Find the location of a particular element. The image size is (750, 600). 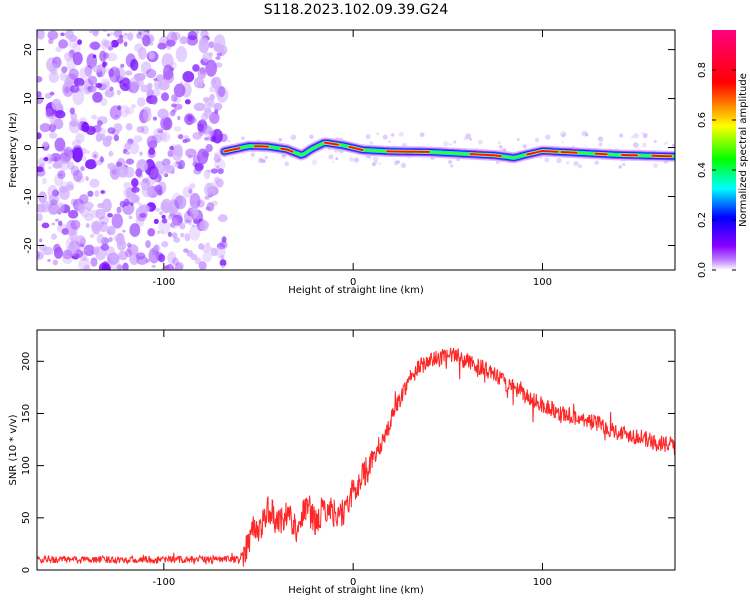

spectrogram-y-label: Frequency (Hz) is located at coordinates (13, 150).